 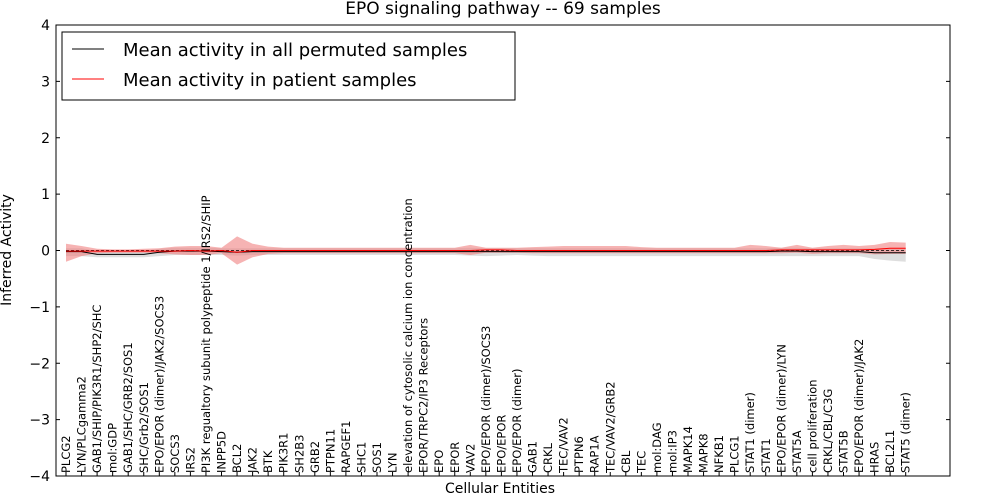 What do you see at coordinates (253, 460) in the screenshot?
I see `x-category-label: JAK2` at bounding box center [253, 460].